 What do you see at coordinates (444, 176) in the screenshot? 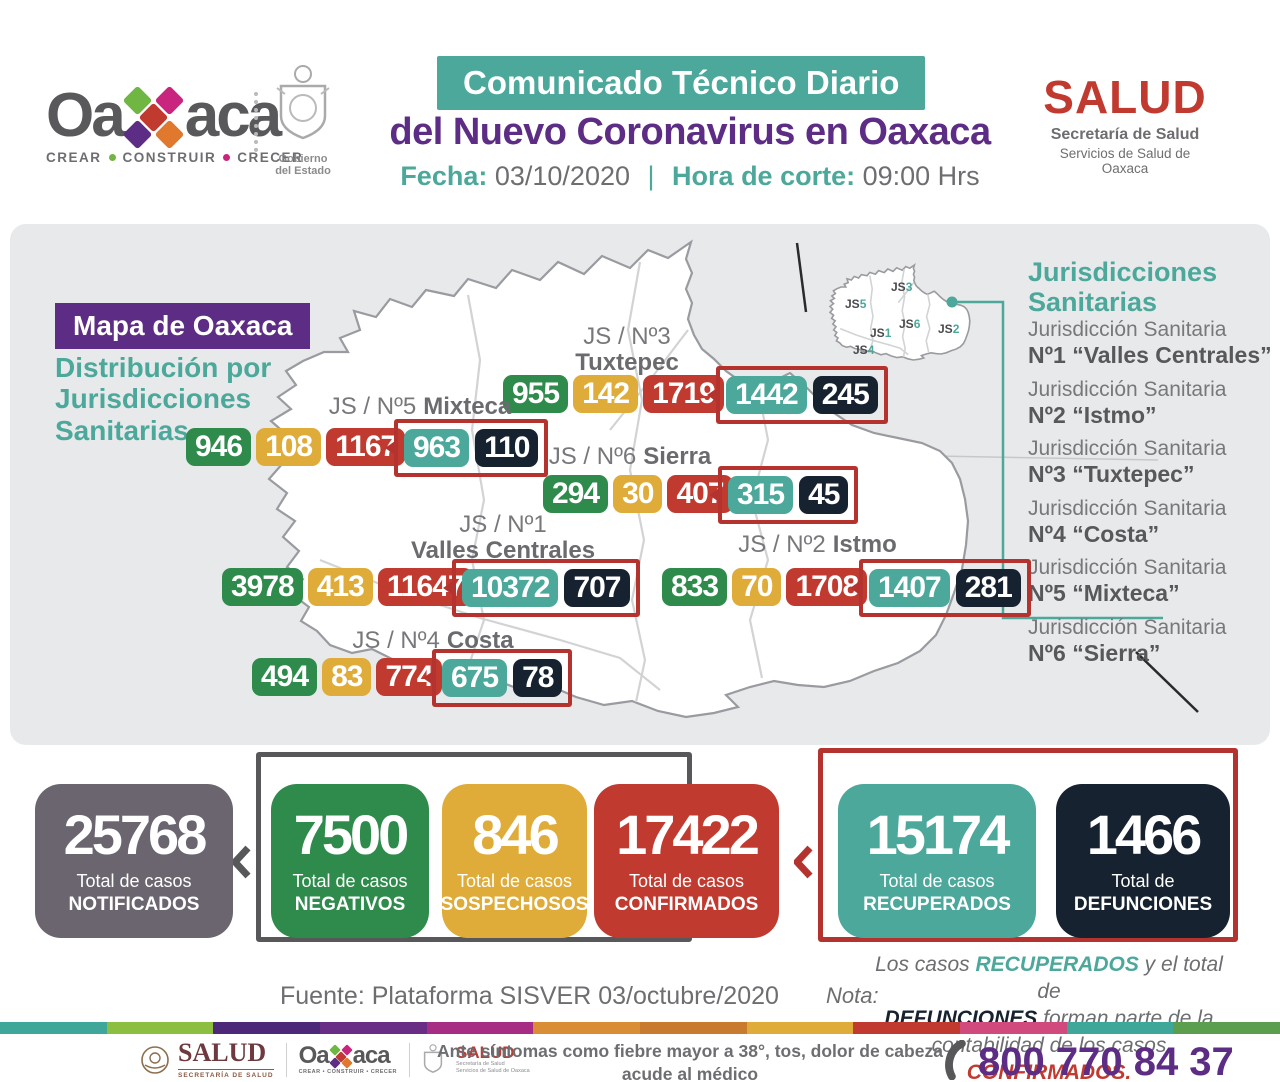
I see `date-label: Fecha:` at bounding box center [444, 176].